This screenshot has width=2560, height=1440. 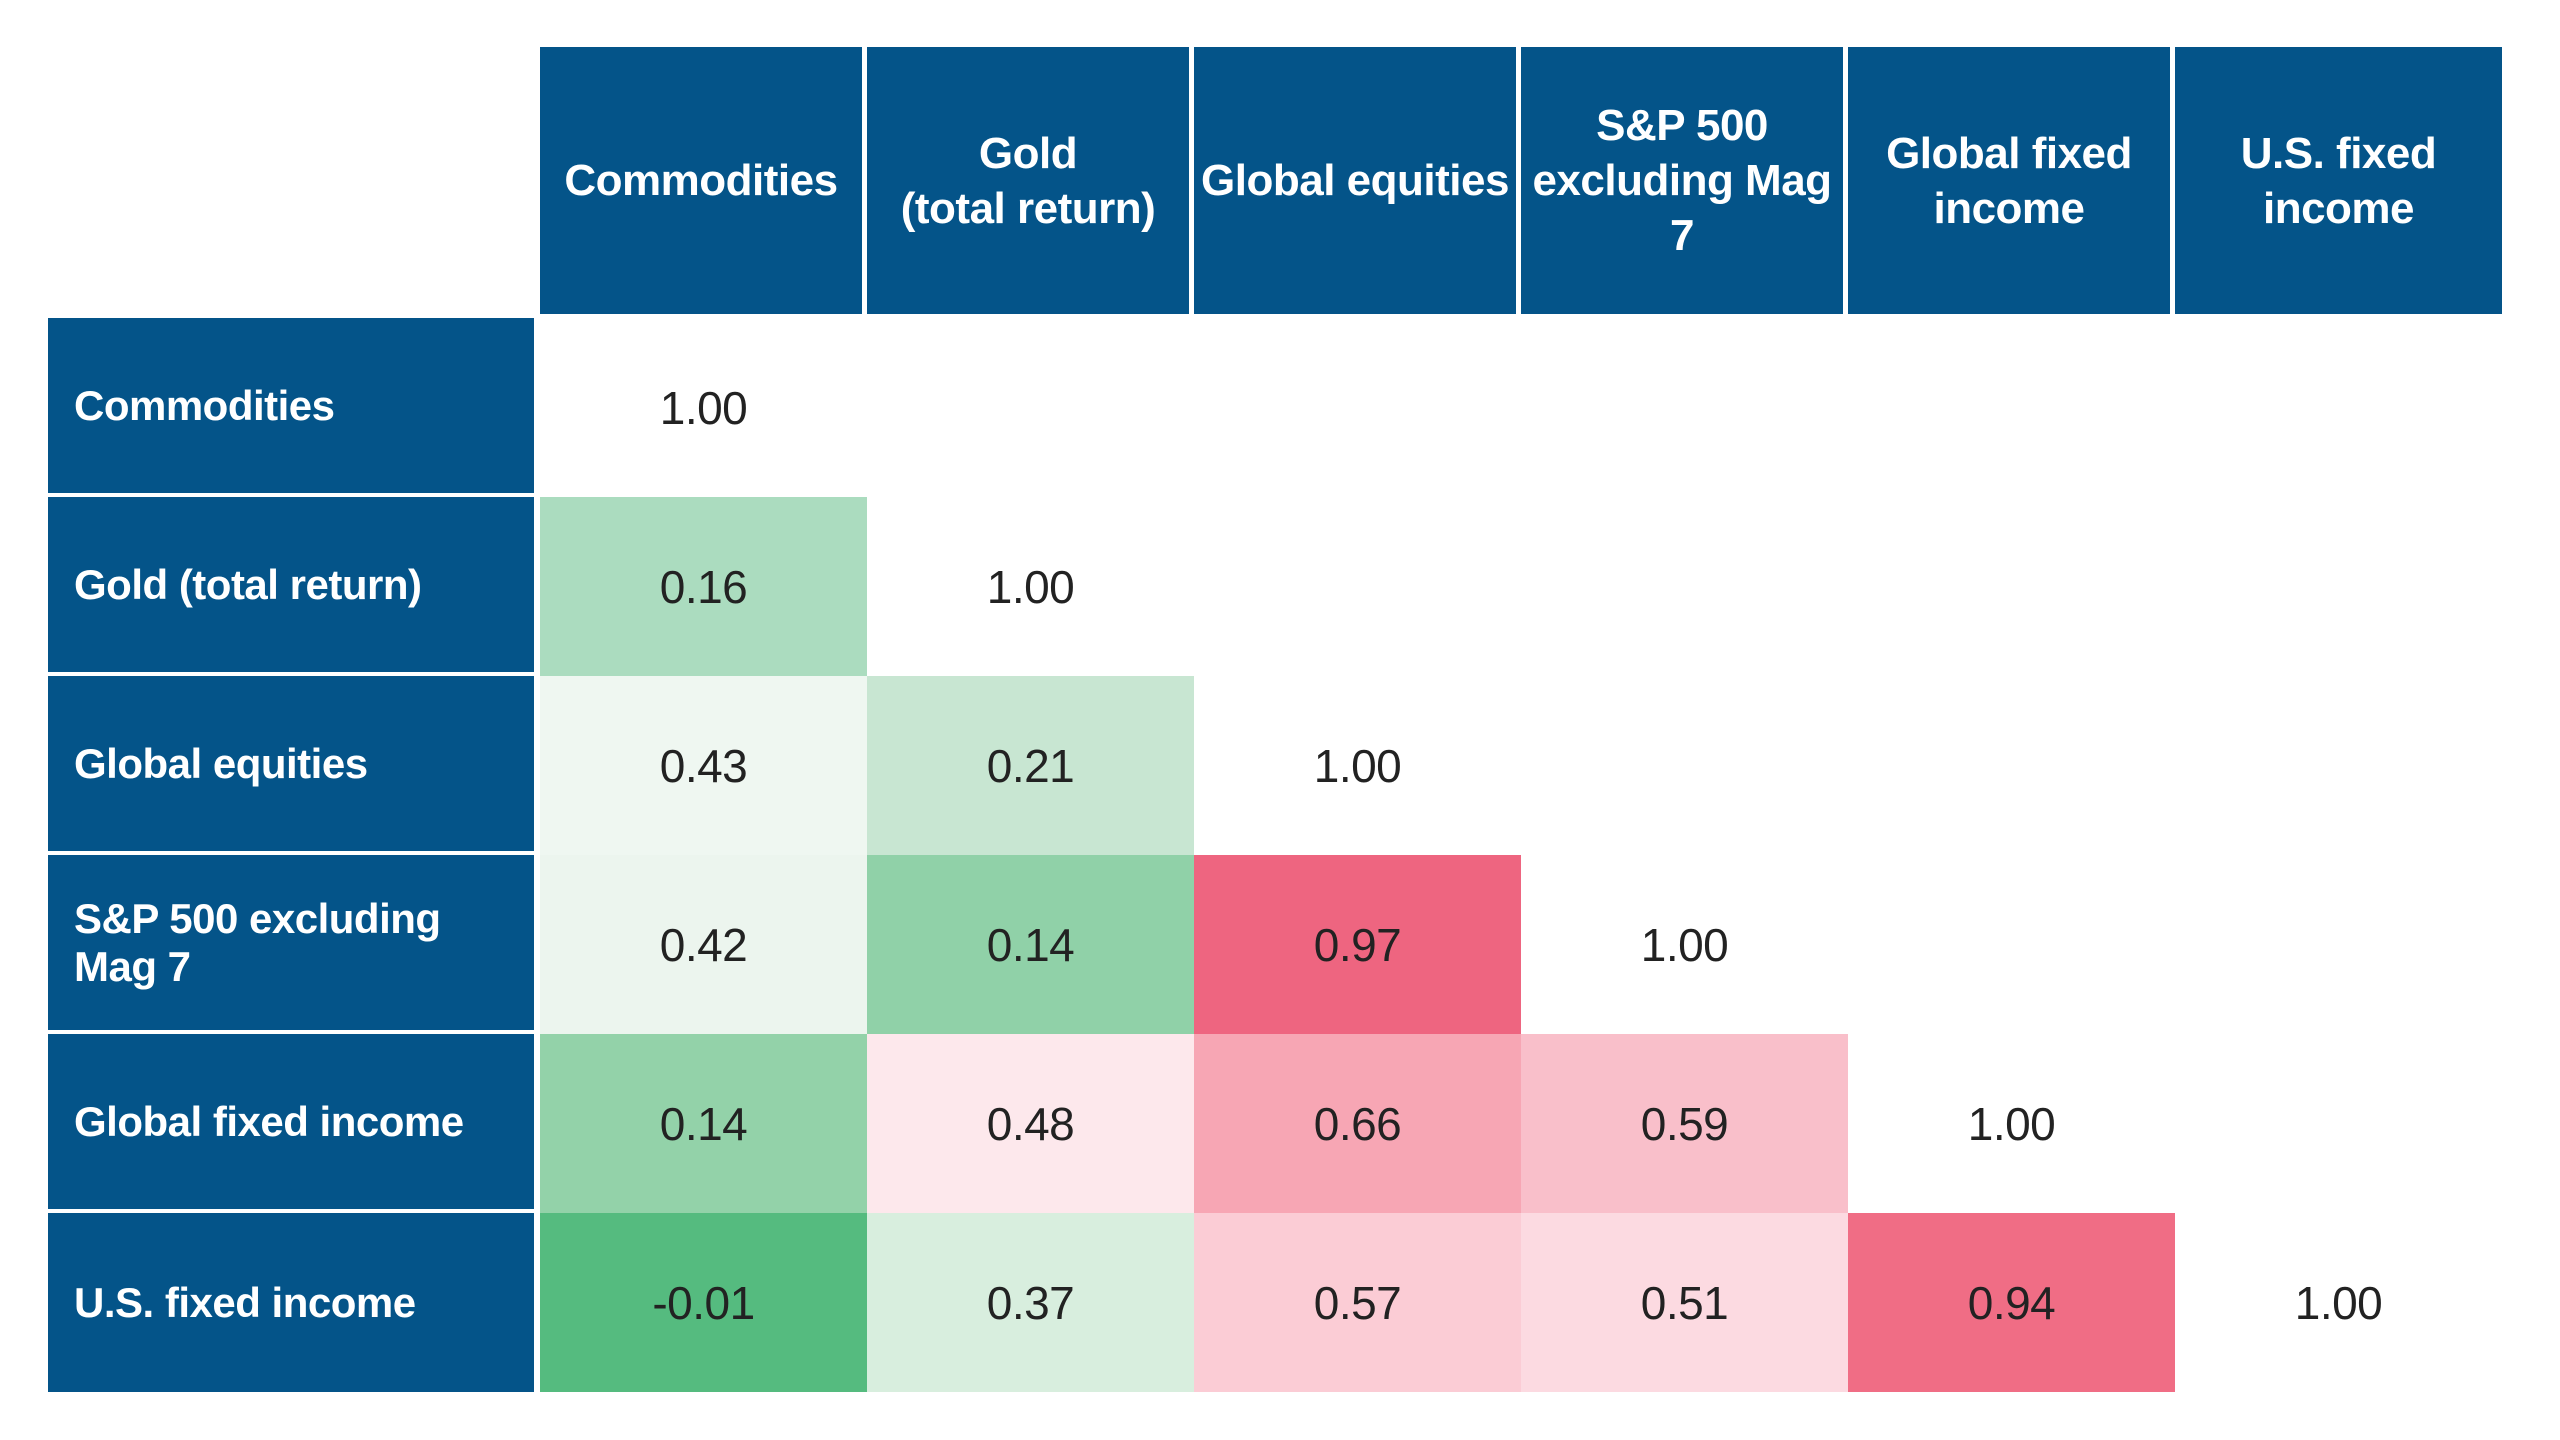 What do you see at coordinates (294, 1302) in the screenshot?
I see `row-label: U.S. fixed income` at bounding box center [294, 1302].